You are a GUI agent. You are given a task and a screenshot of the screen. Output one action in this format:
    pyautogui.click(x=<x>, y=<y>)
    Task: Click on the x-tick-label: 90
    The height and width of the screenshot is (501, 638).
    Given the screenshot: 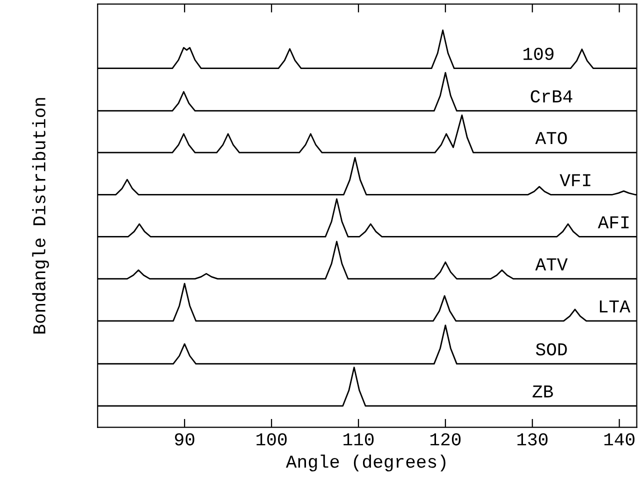 What is the action you would take?
    pyautogui.click(x=184, y=439)
    